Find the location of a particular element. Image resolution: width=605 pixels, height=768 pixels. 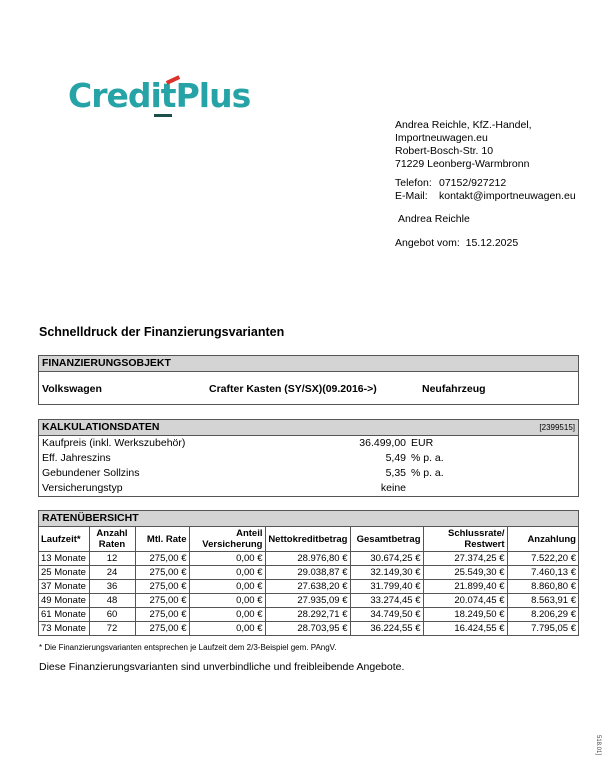

calc-row: Gebundener Sollzins 5,35 % p. a. is located at coordinates (308, 473).